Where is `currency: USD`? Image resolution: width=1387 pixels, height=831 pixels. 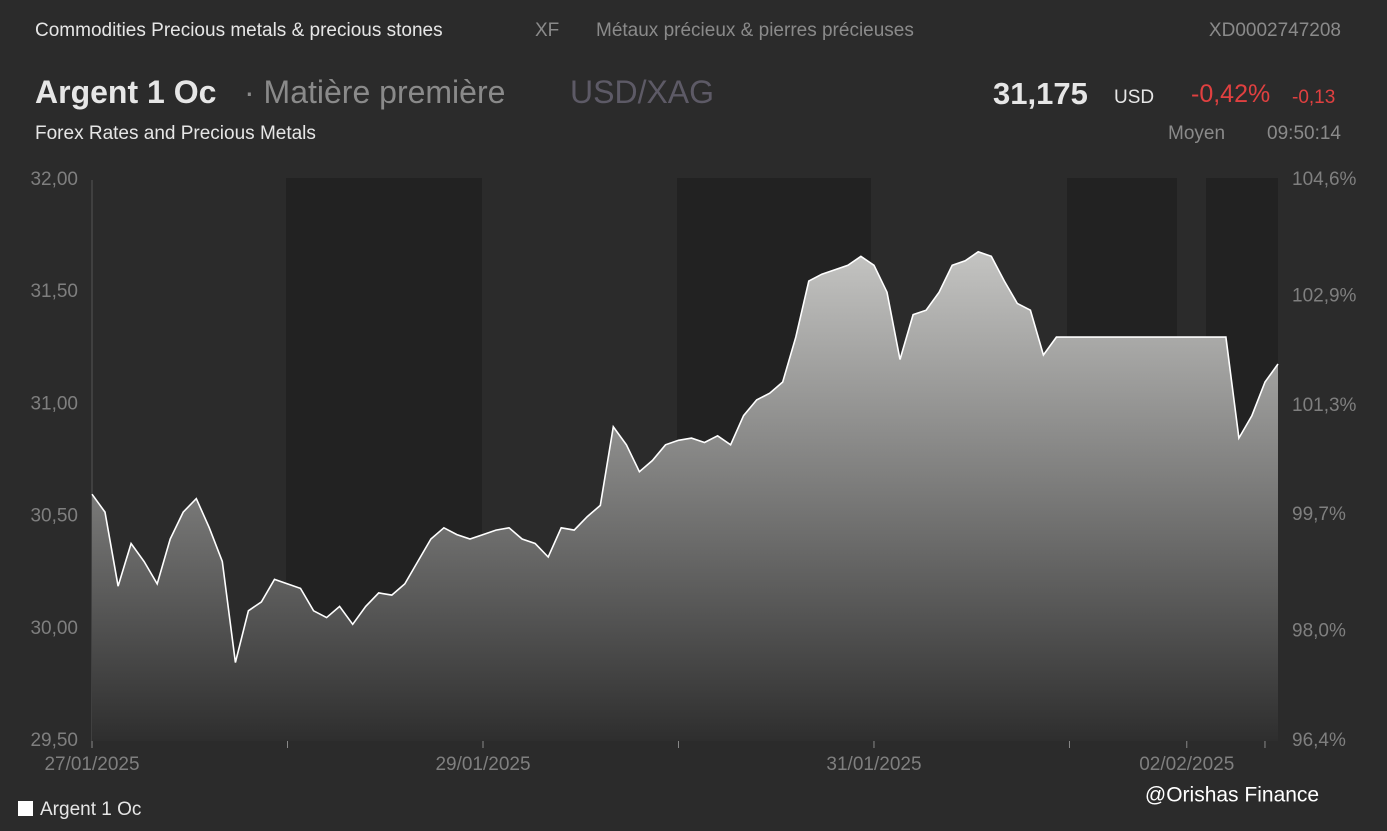
currency: USD is located at coordinates (1134, 97).